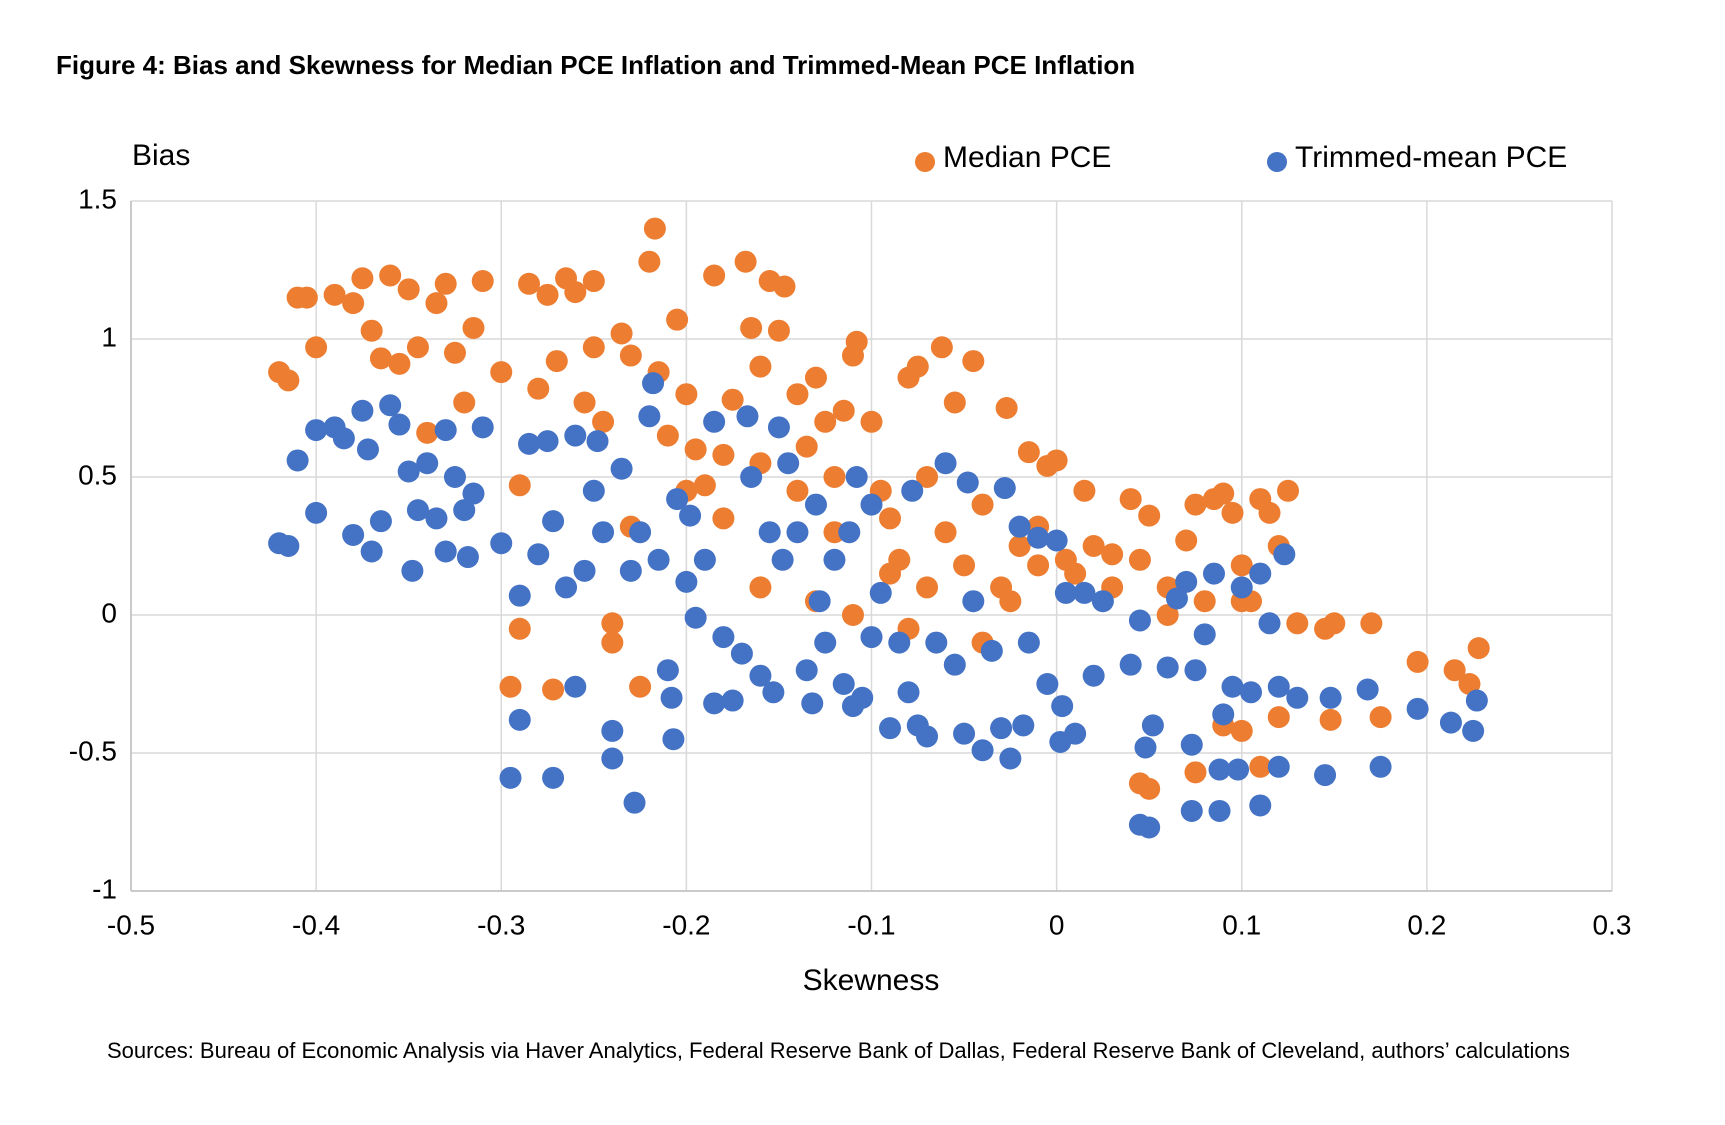 This screenshot has width=1725, height=1125. Describe the element at coordinates (501, 924) in the screenshot. I see `x-tick-label: -0.3` at that location.